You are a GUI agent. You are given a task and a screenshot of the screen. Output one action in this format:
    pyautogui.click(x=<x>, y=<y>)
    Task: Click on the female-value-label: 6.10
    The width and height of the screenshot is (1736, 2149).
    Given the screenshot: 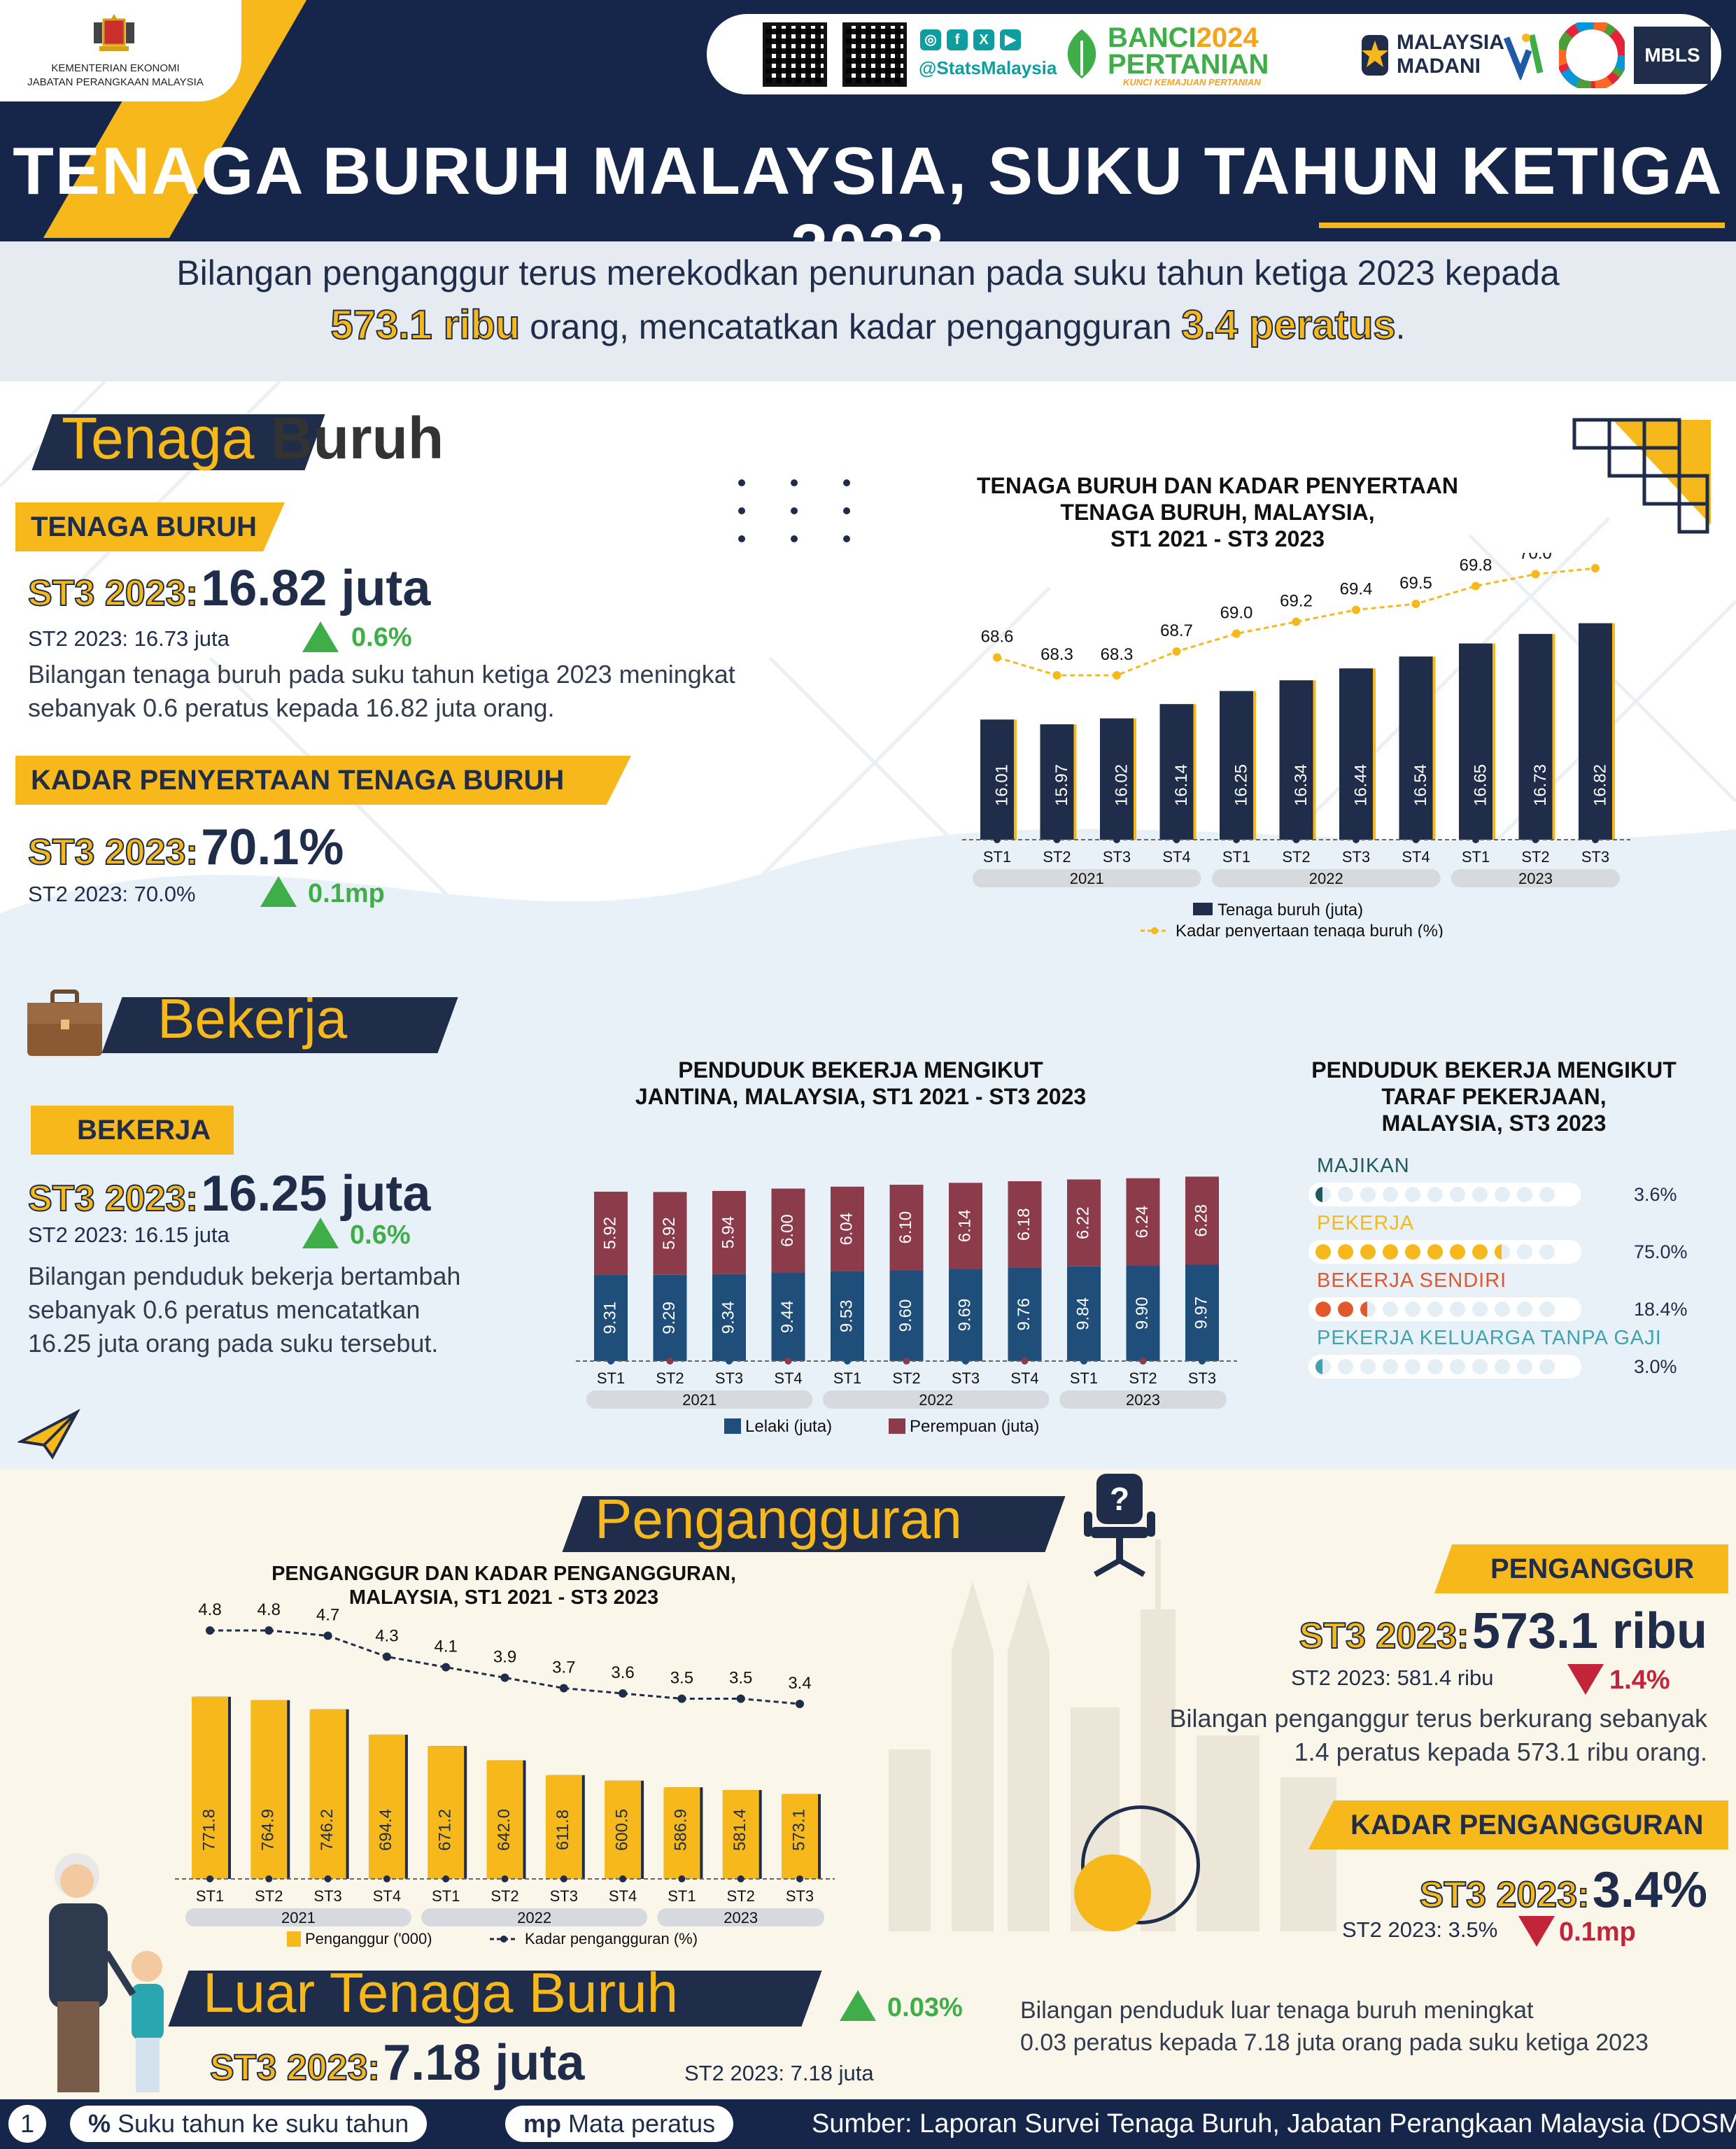 What is the action you would take?
    pyautogui.click(x=905, y=1227)
    